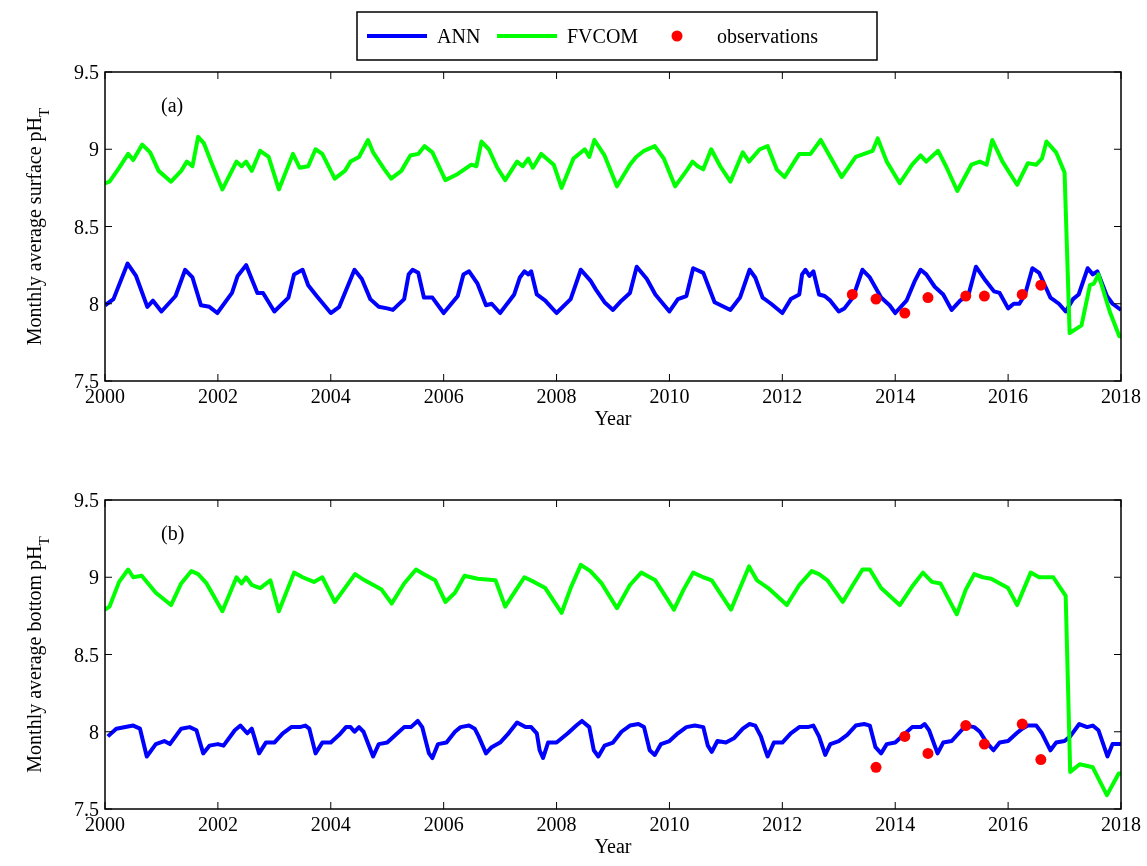 Image resolution: width=1147 pixels, height=866 pixels. What do you see at coordinates (459, 36) in the screenshot?
I see `legend-label: ANN` at bounding box center [459, 36].